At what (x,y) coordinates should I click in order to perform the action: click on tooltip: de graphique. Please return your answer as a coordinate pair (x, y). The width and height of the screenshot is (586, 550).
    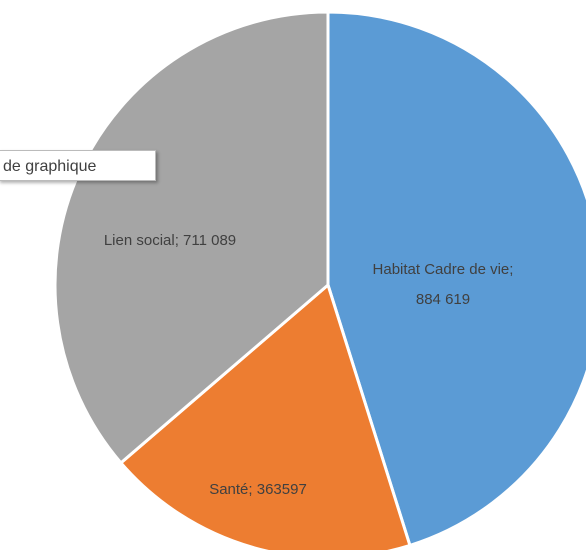
    Looking at the image, I should click on (78, 165).